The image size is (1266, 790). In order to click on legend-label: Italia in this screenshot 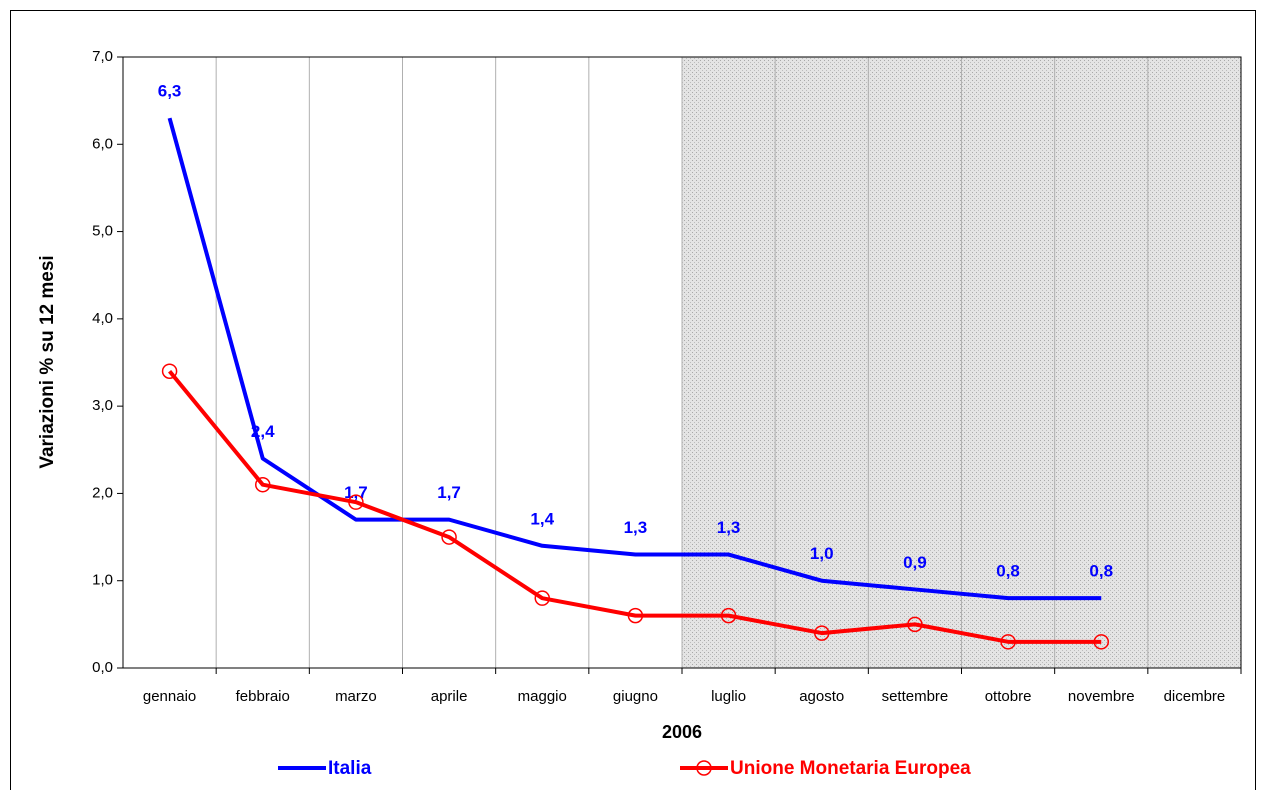, I will do `click(350, 768)`.